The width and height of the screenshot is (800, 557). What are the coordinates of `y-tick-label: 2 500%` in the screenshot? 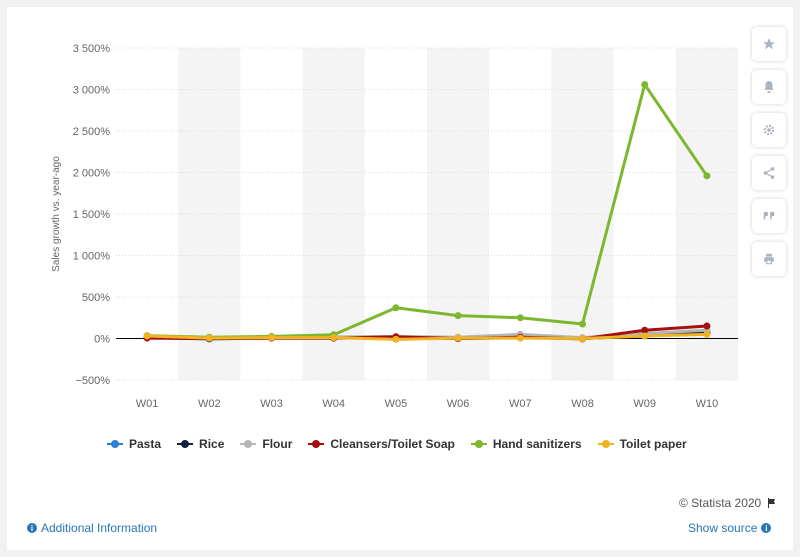 It's located at (92, 132).